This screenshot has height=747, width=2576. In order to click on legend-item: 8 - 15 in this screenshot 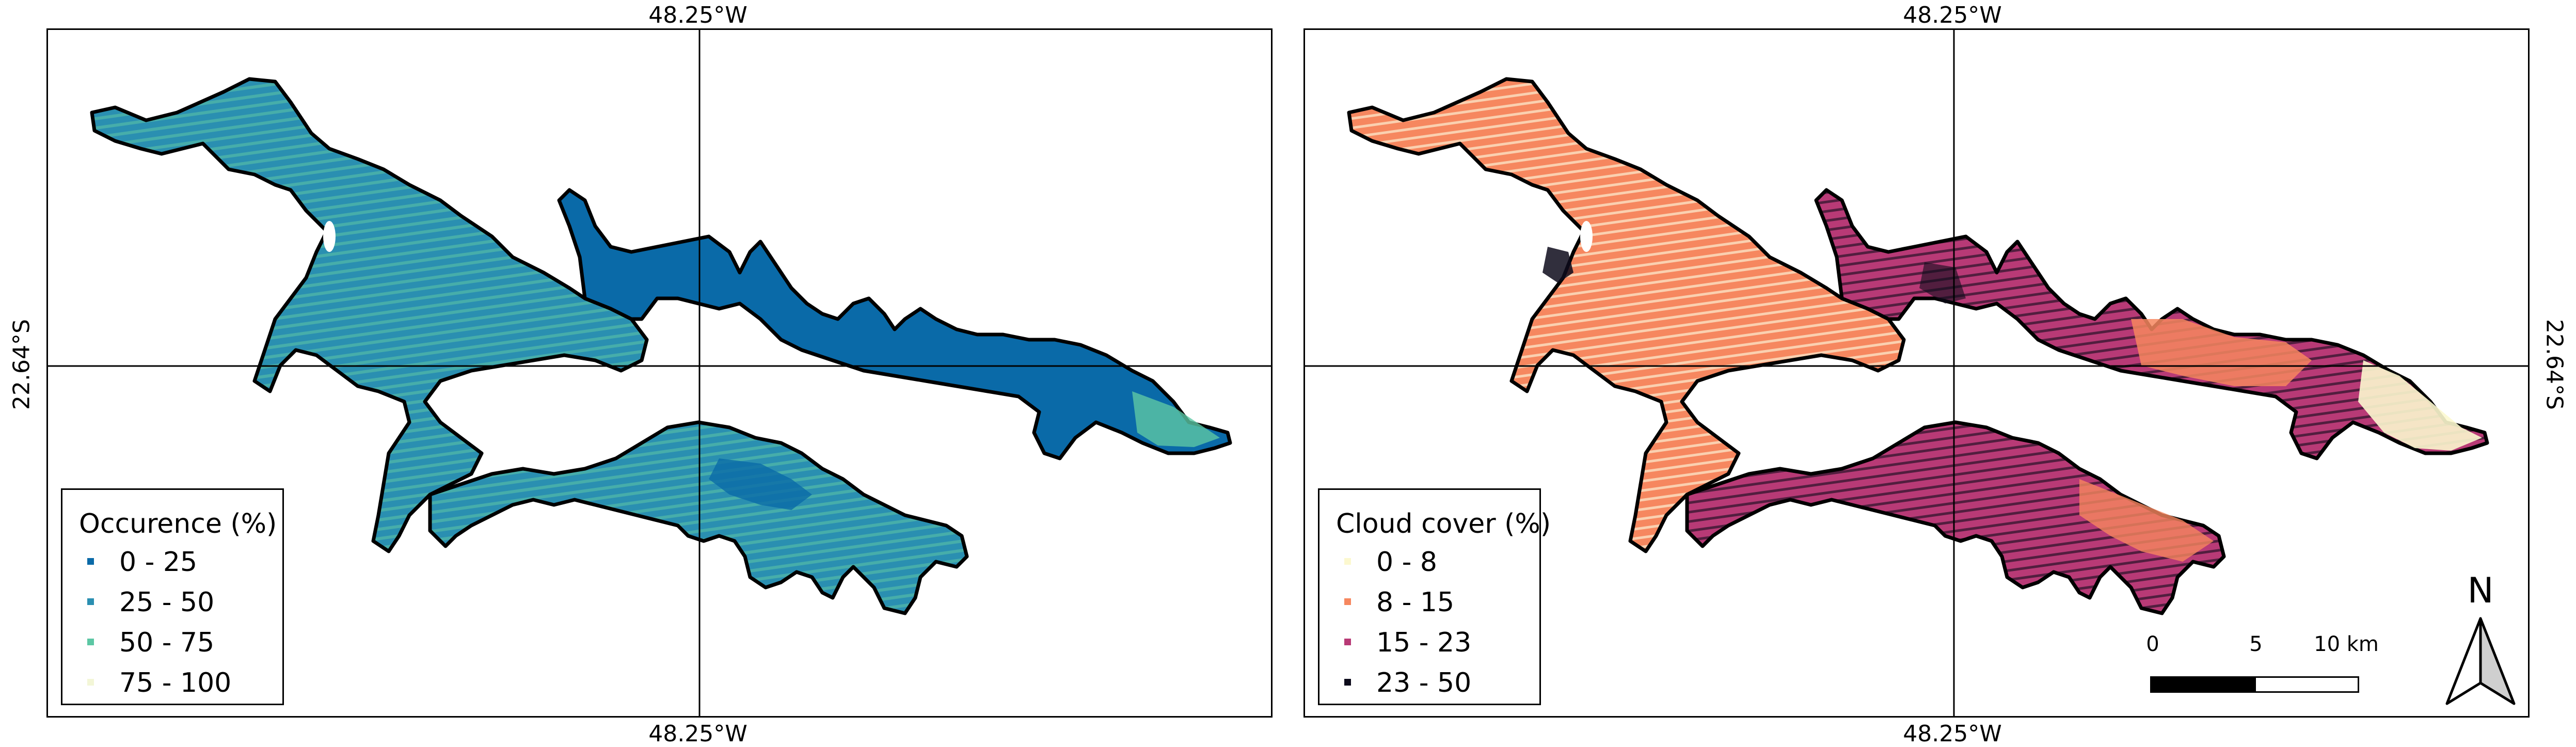, I will do `click(1429, 603)`.